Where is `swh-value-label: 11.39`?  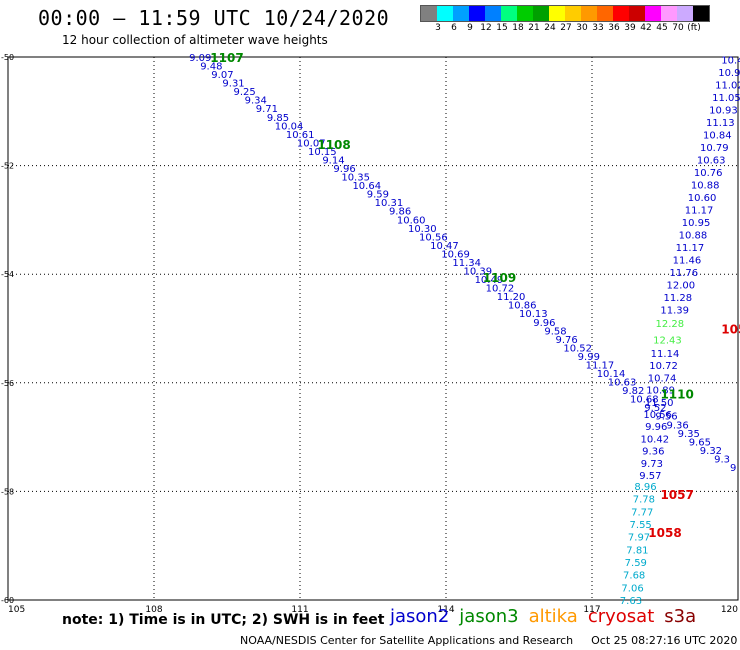
swh-value-label: 11.39 is located at coordinates (674, 310).